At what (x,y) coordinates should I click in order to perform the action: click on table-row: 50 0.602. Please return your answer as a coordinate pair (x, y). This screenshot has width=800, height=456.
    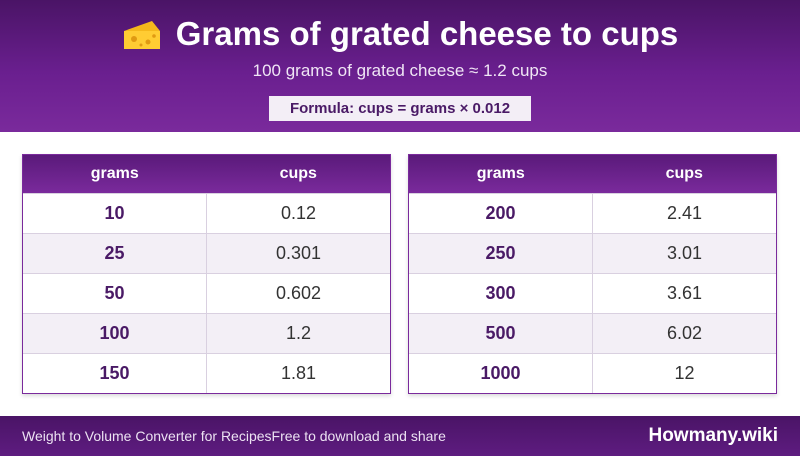
    Looking at the image, I should click on (206, 293).